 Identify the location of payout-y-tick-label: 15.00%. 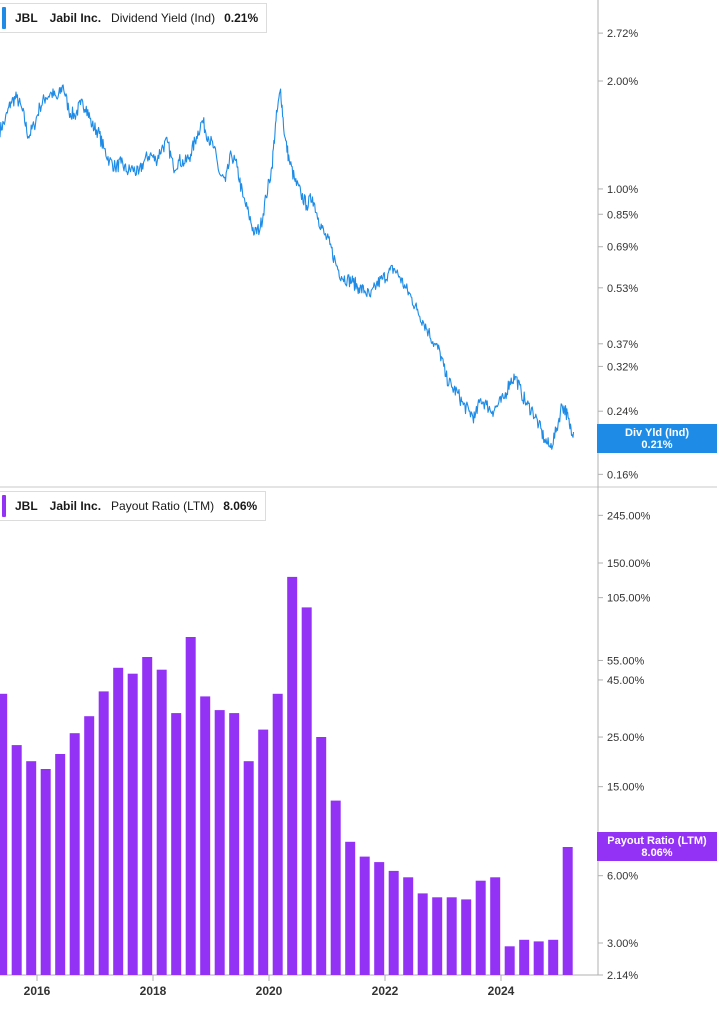
(626, 788).